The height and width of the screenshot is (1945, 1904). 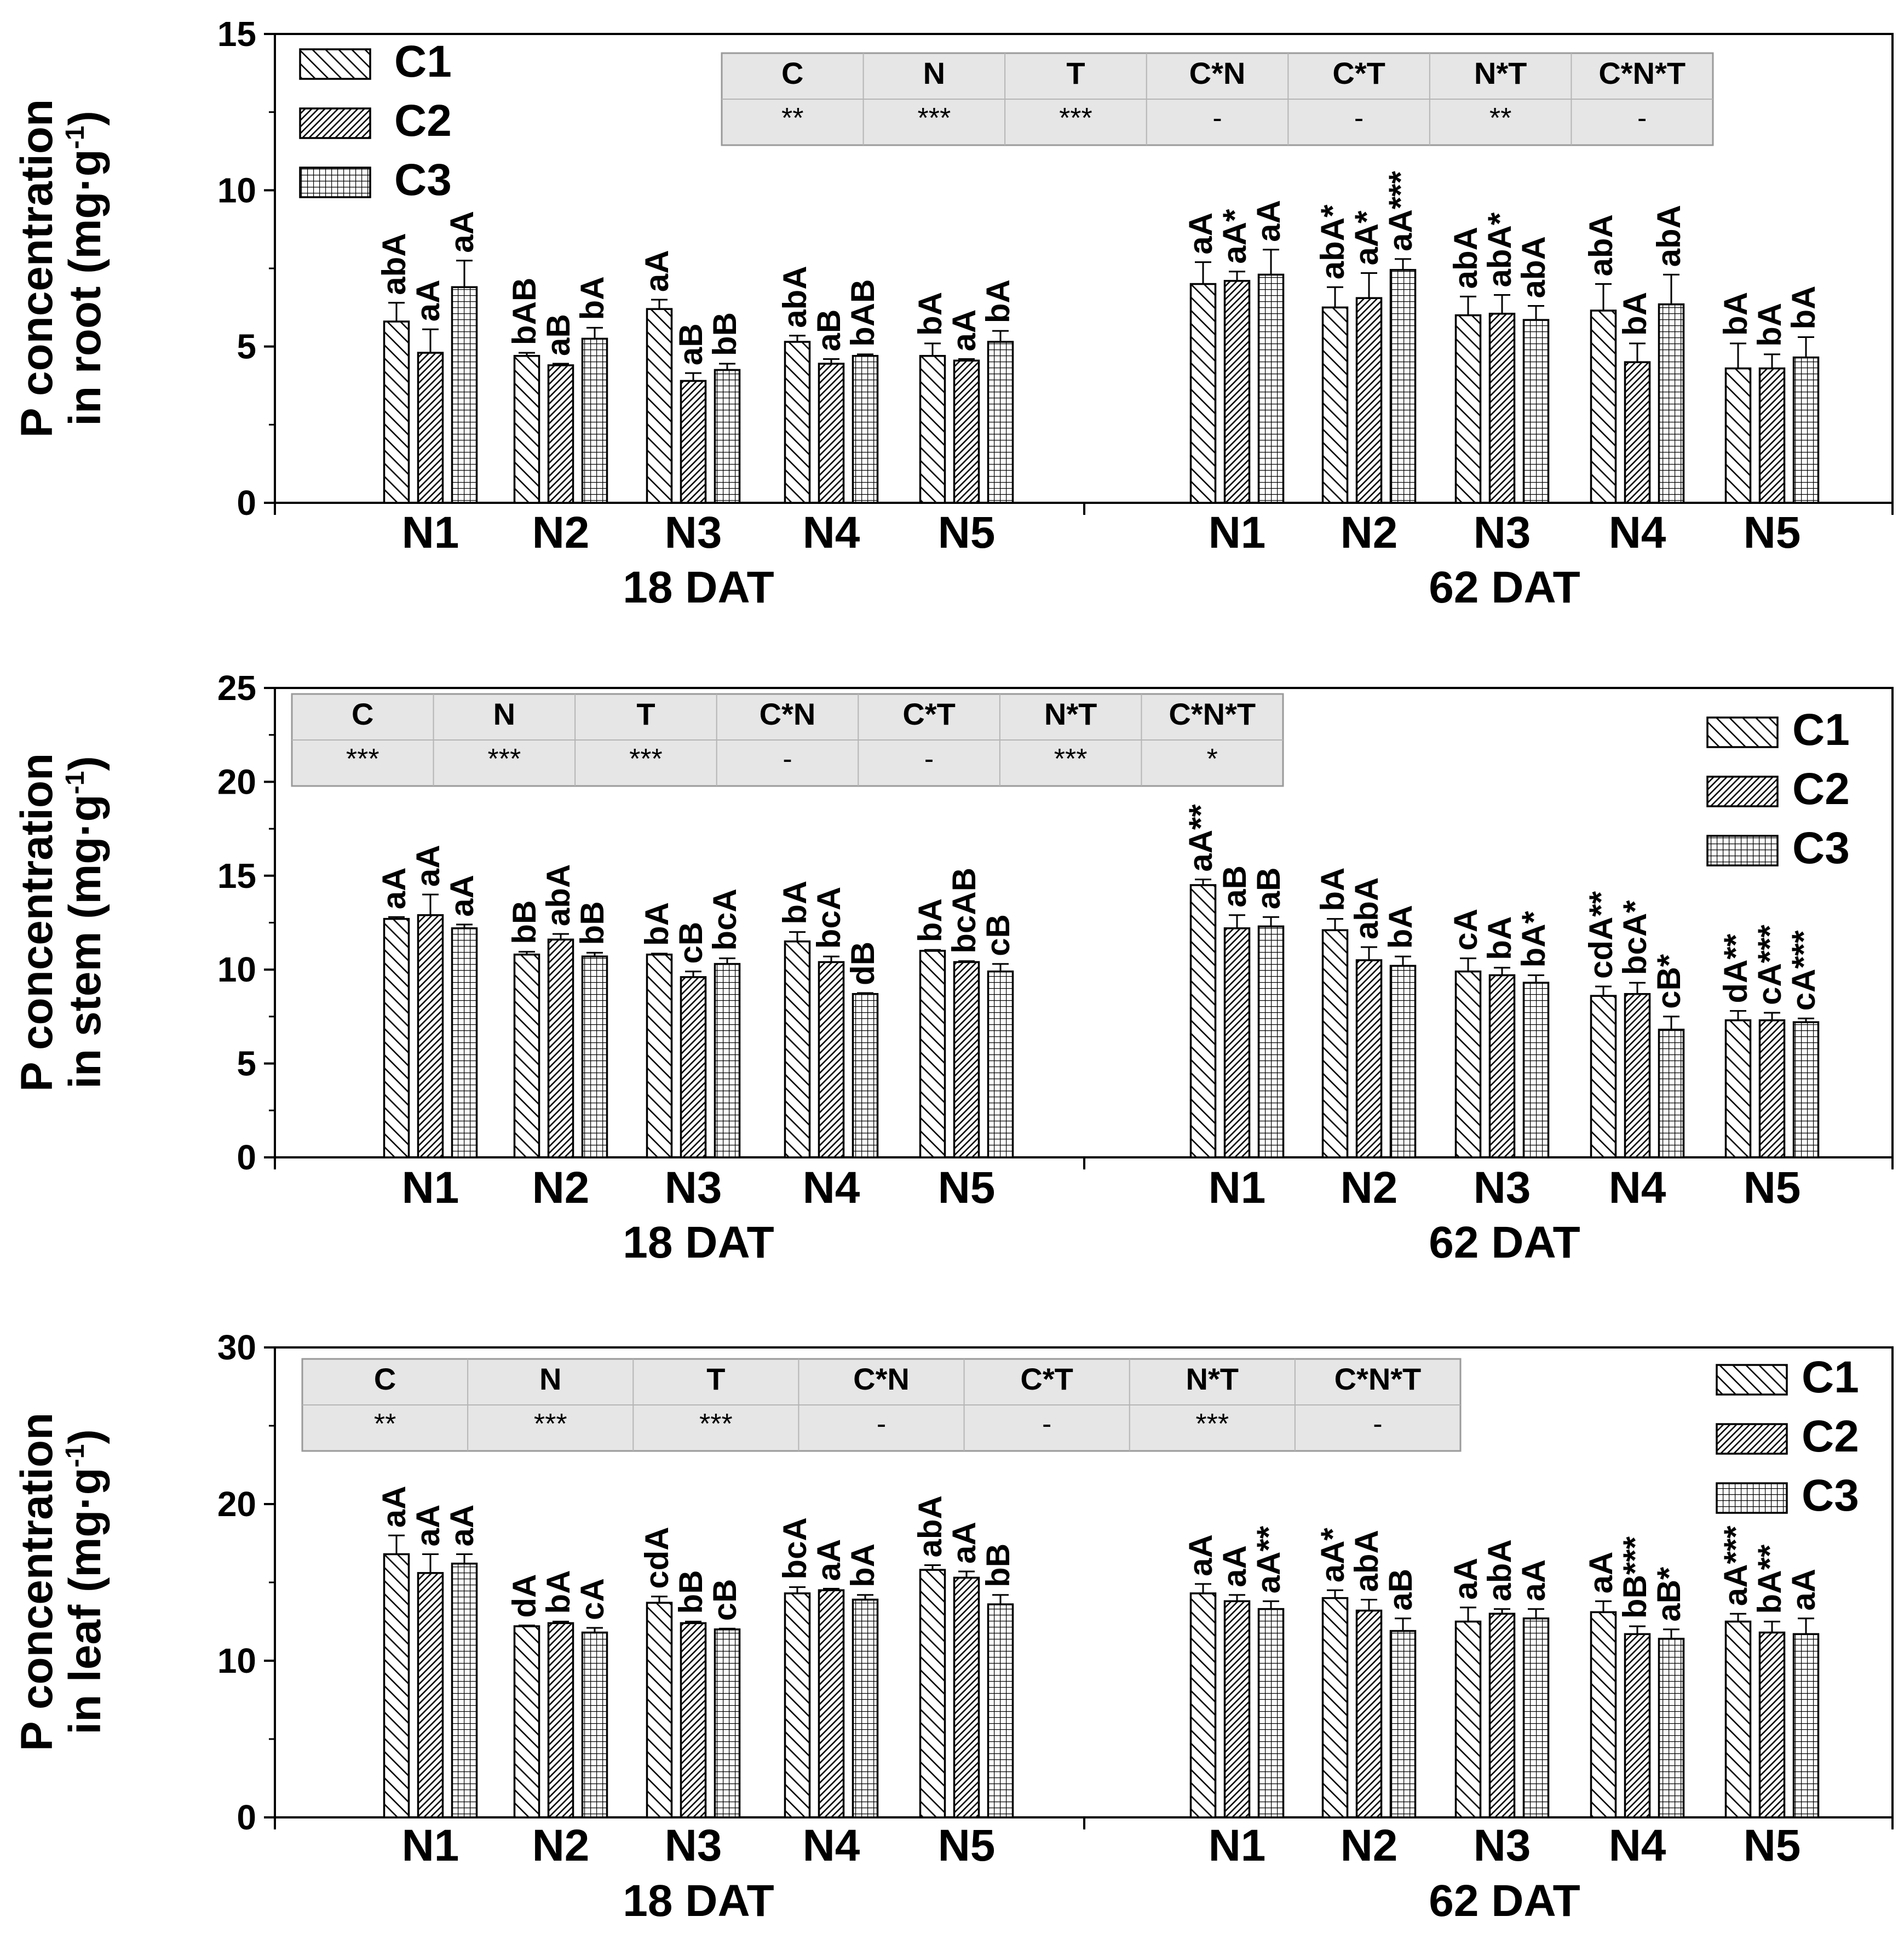 What do you see at coordinates (1212, 1424) in the screenshot?
I see `anova-value: ***` at bounding box center [1212, 1424].